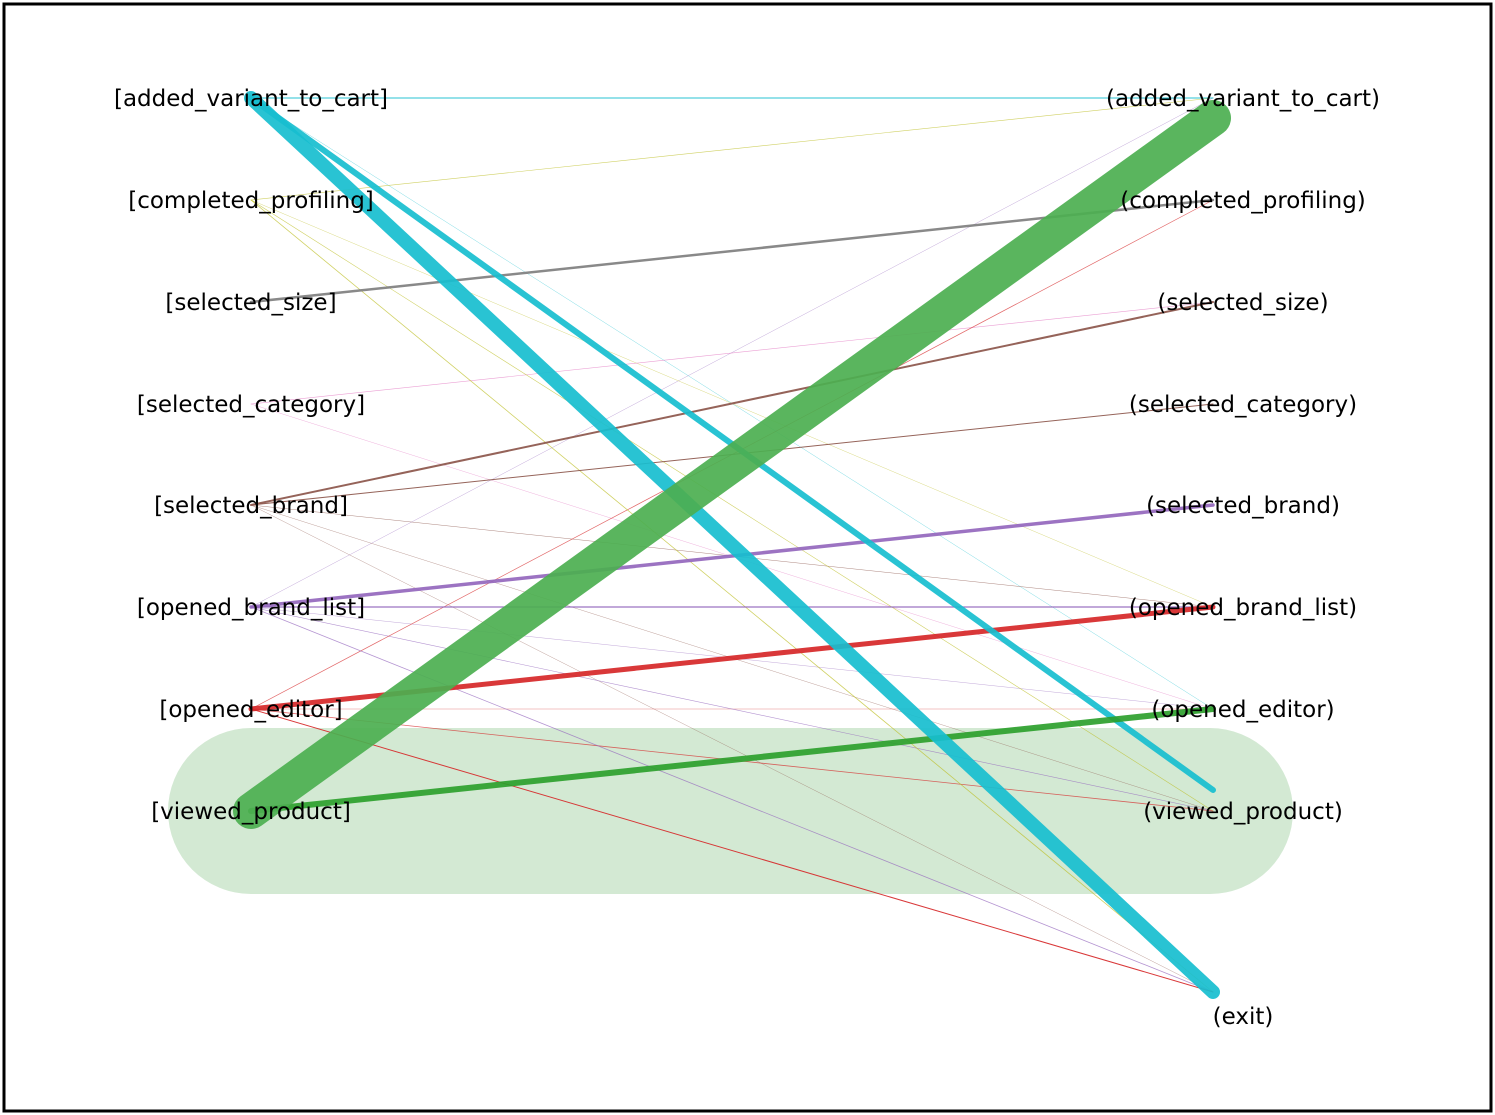 This screenshot has height=1115, width=1495. What do you see at coordinates (1242, 303) in the screenshot?
I see `right-node-selected-size: (selected_size)` at bounding box center [1242, 303].